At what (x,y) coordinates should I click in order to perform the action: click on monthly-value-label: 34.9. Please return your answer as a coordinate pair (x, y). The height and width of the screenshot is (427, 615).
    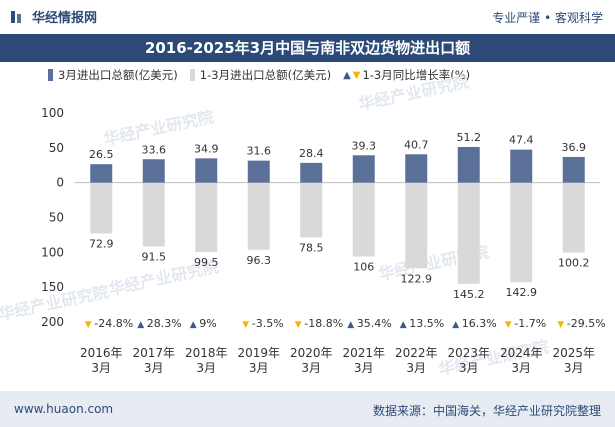
    Looking at the image, I should click on (206, 148).